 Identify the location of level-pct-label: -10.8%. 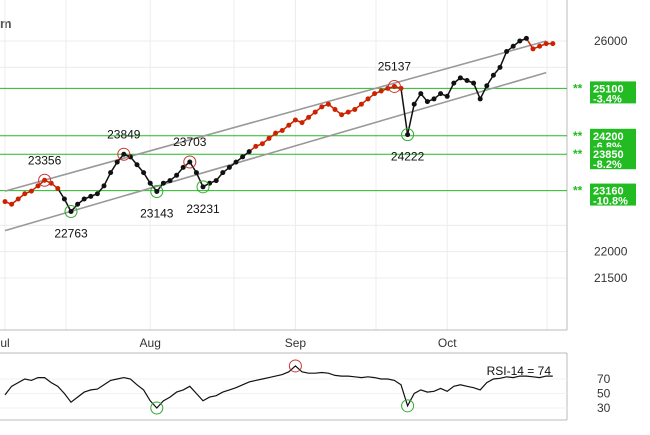
(610, 202).